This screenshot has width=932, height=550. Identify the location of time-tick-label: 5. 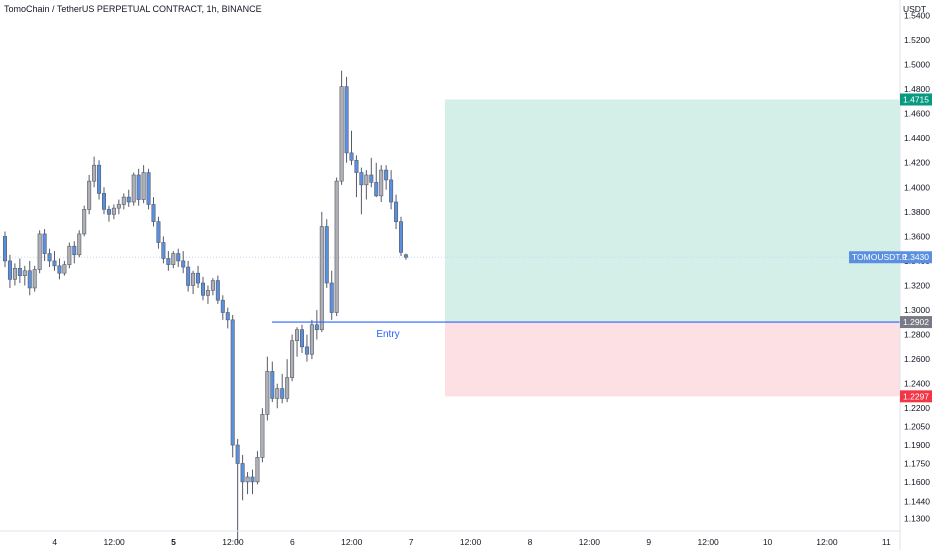
(173, 542).